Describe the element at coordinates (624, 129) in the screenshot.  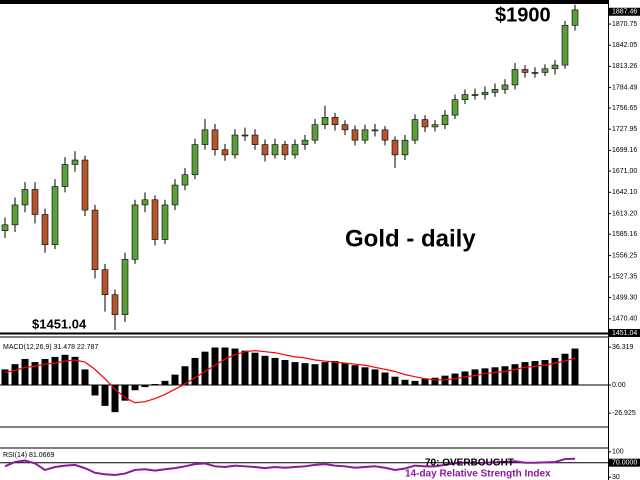
I see `y-tick-label: 1727.95` at that location.